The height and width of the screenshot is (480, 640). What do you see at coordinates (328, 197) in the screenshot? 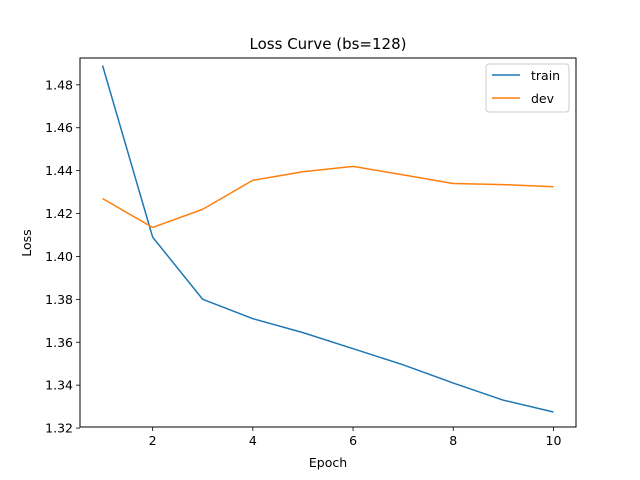
I see `series-line-dev` at bounding box center [328, 197].